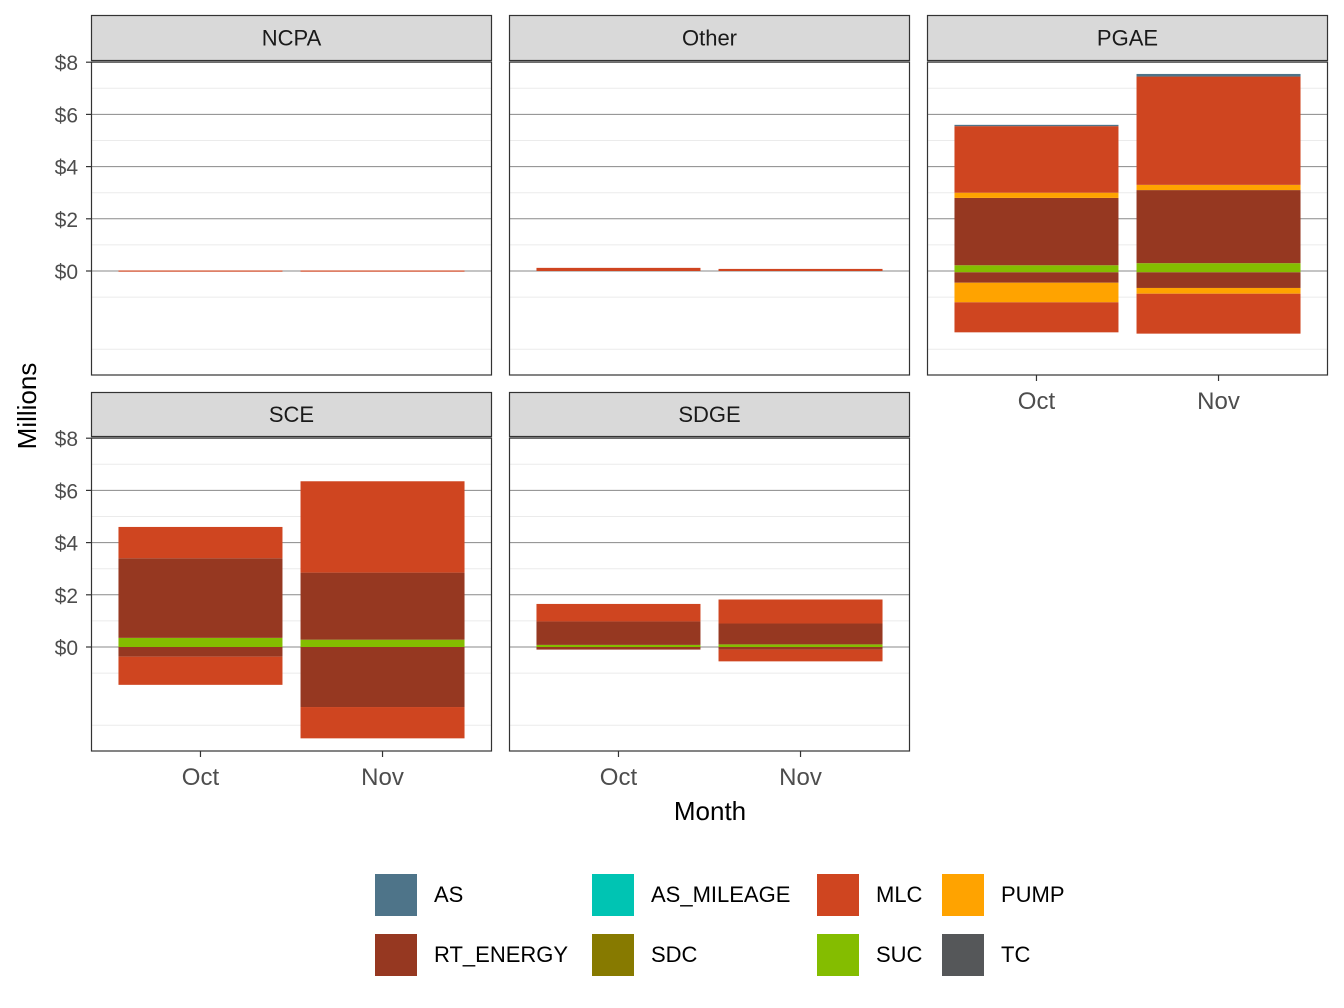 The height and width of the screenshot is (1008, 1344). I want to click on y-axis-title: Millions, so click(27, 406).